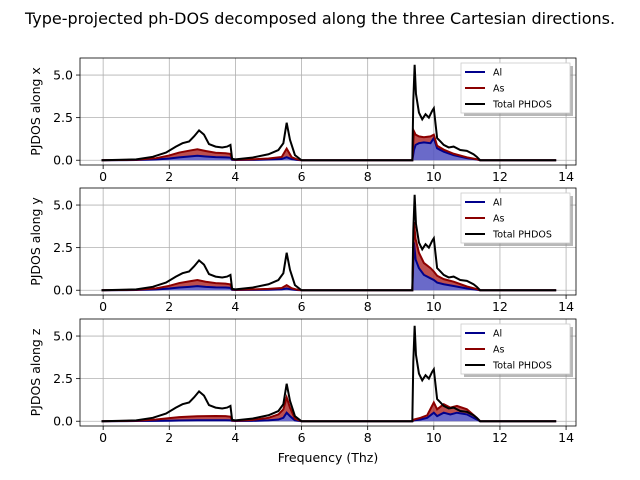 The width and height of the screenshot is (640, 480). What do you see at coordinates (35, 372) in the screenshot?
I see `y-axis-label: PJDOS along z` at bounding box center [35, 372].